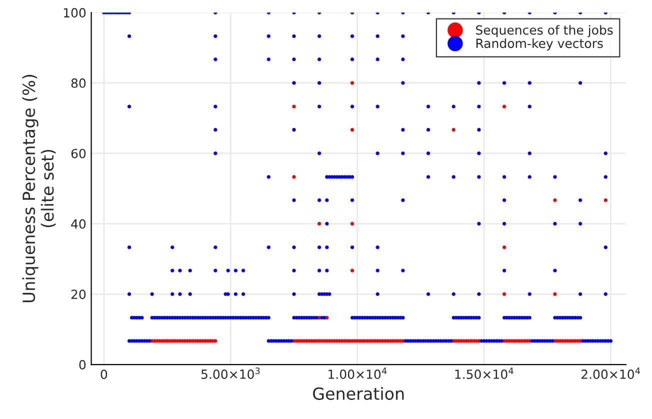  I want to click on x-tick-label: 1.00×10$^{4}$, so click(357, 373).